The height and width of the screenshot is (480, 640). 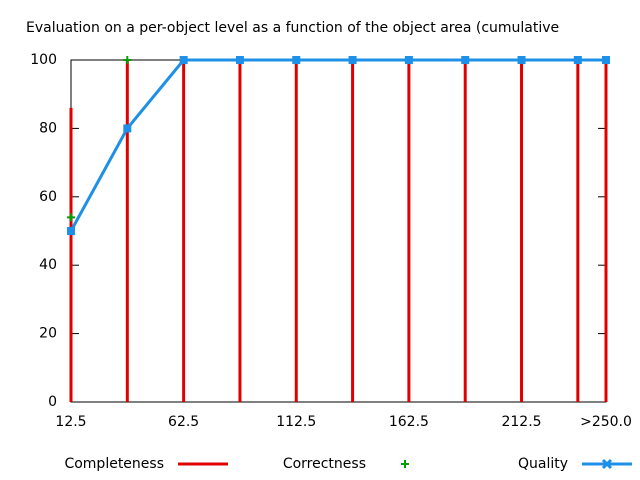 What do you see at coordinates (43, 60) in the screenshot?
I see `y-tick-label: 100` at bounding box center [43, 60].